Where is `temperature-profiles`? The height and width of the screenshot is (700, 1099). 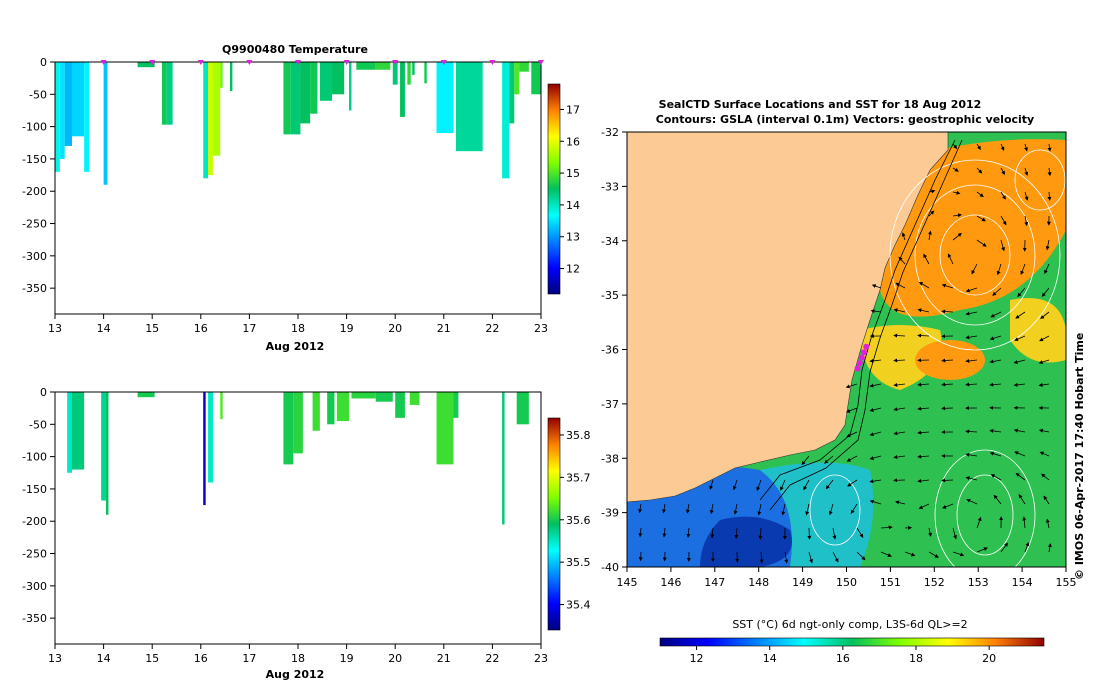 temperature-profiles is located at coordinates (298, 123).